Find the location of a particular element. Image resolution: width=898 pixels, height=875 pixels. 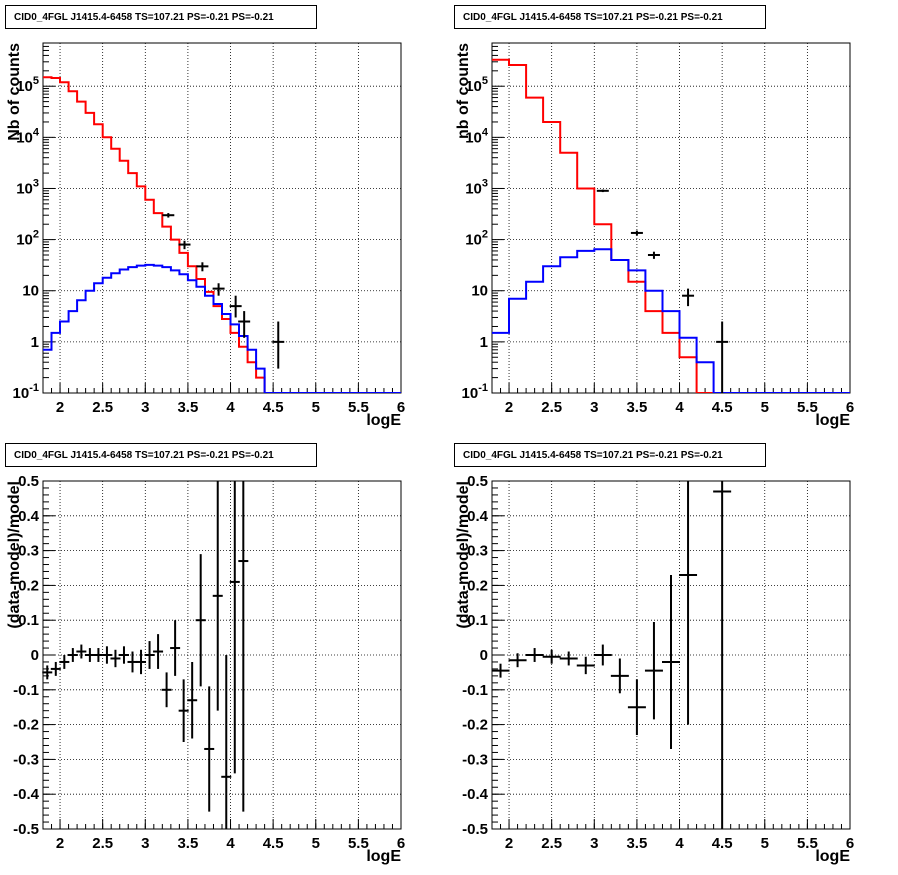

y-tick-label: 10⁴ is located at coordinates (477, 136).